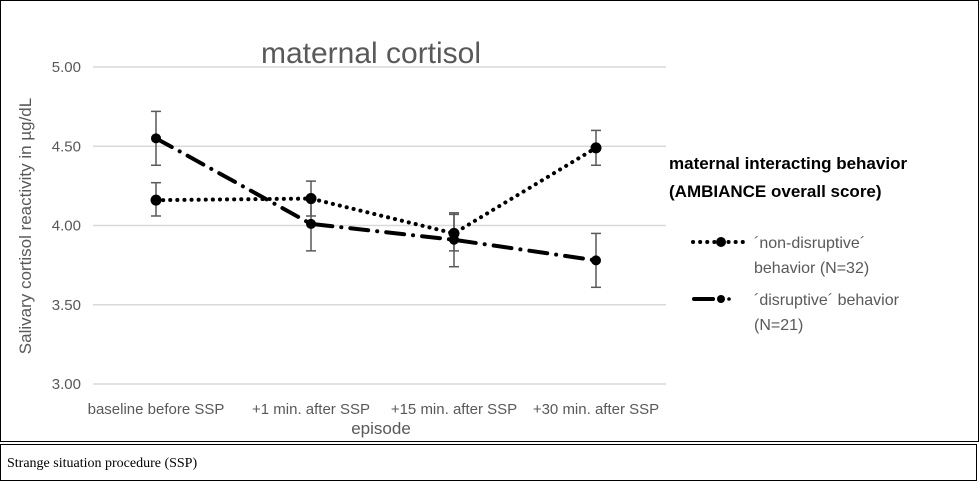  Describe the element at coordinates (827, 300) in the screenshot. I see `legend-label-line1: ´disruptive´ behavior` at that location.